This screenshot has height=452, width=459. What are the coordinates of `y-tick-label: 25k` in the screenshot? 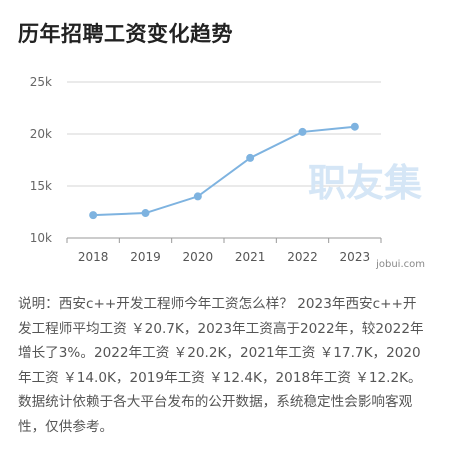 It's located at (41, 82).